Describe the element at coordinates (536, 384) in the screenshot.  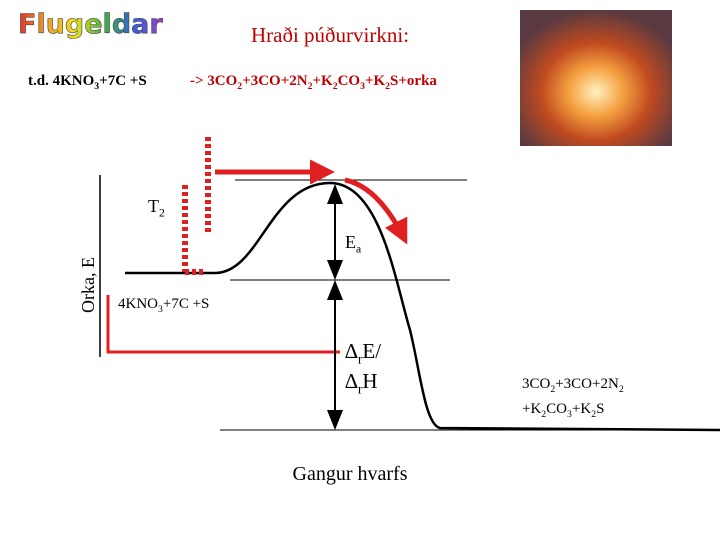
I see `text-part: 3CO` at that location.